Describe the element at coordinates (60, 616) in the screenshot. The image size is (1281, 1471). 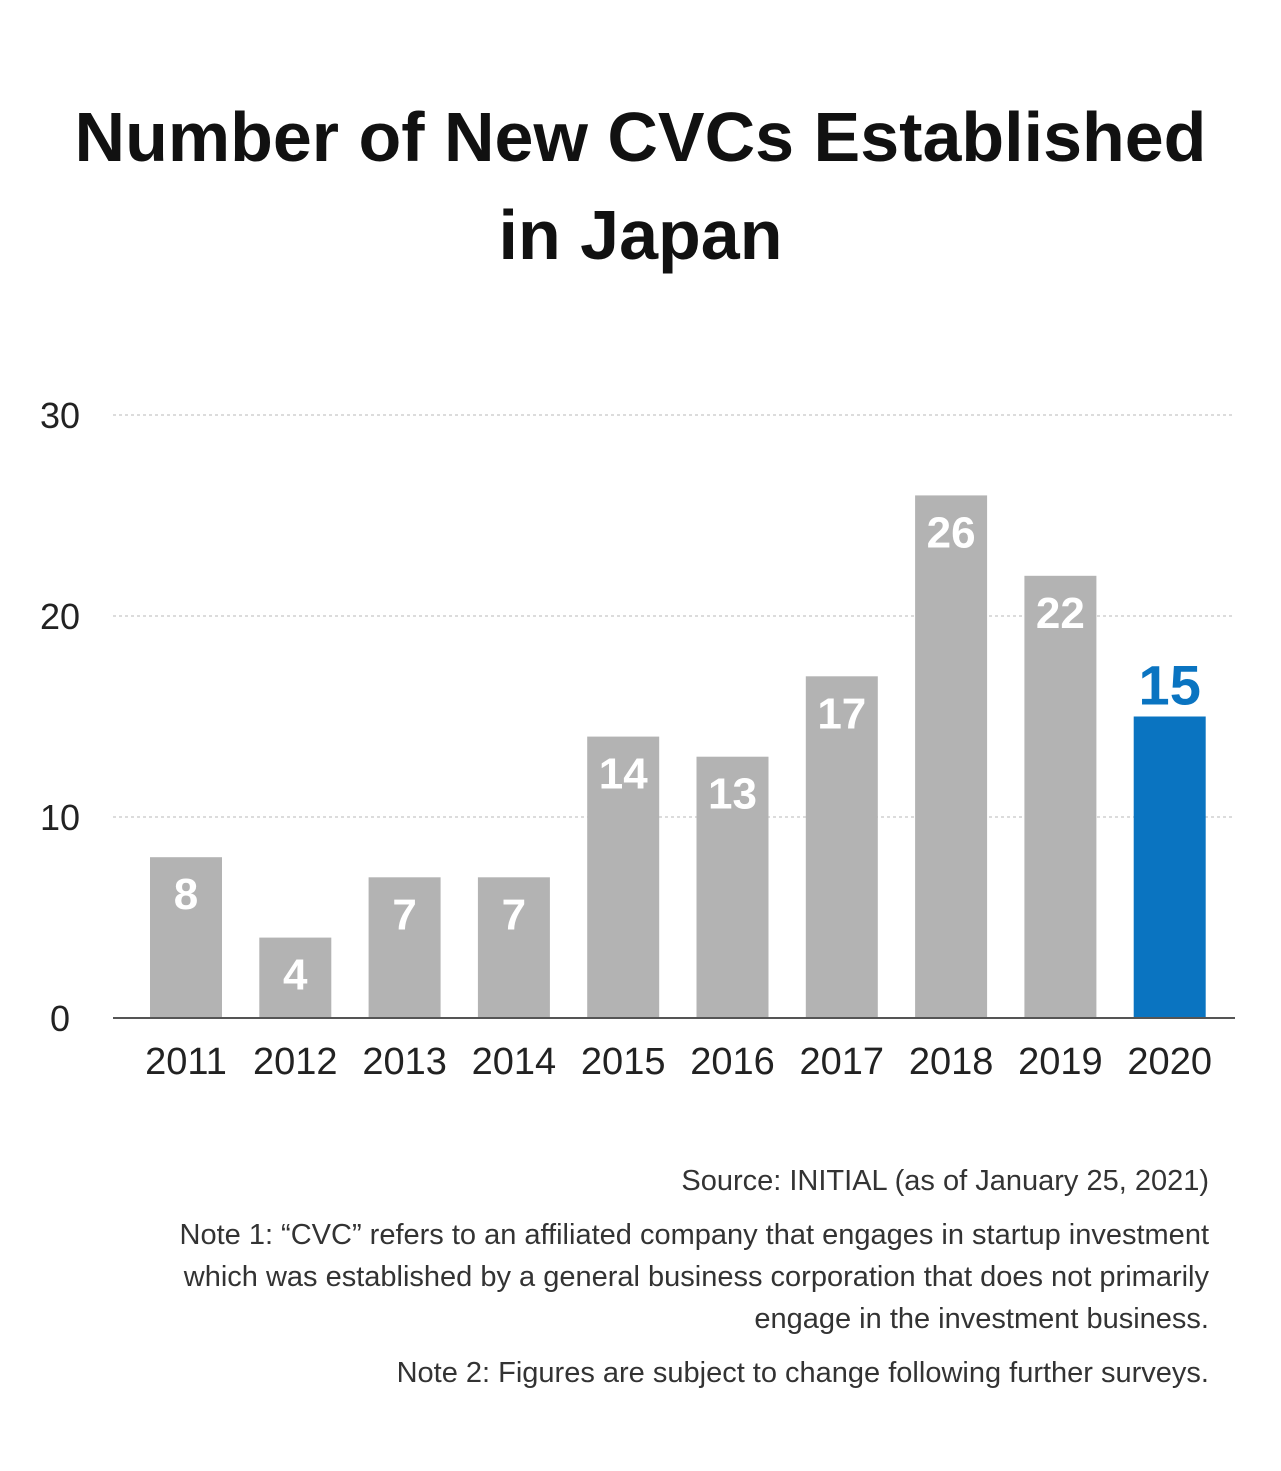
I see `y-tick-label: 20` at that location.